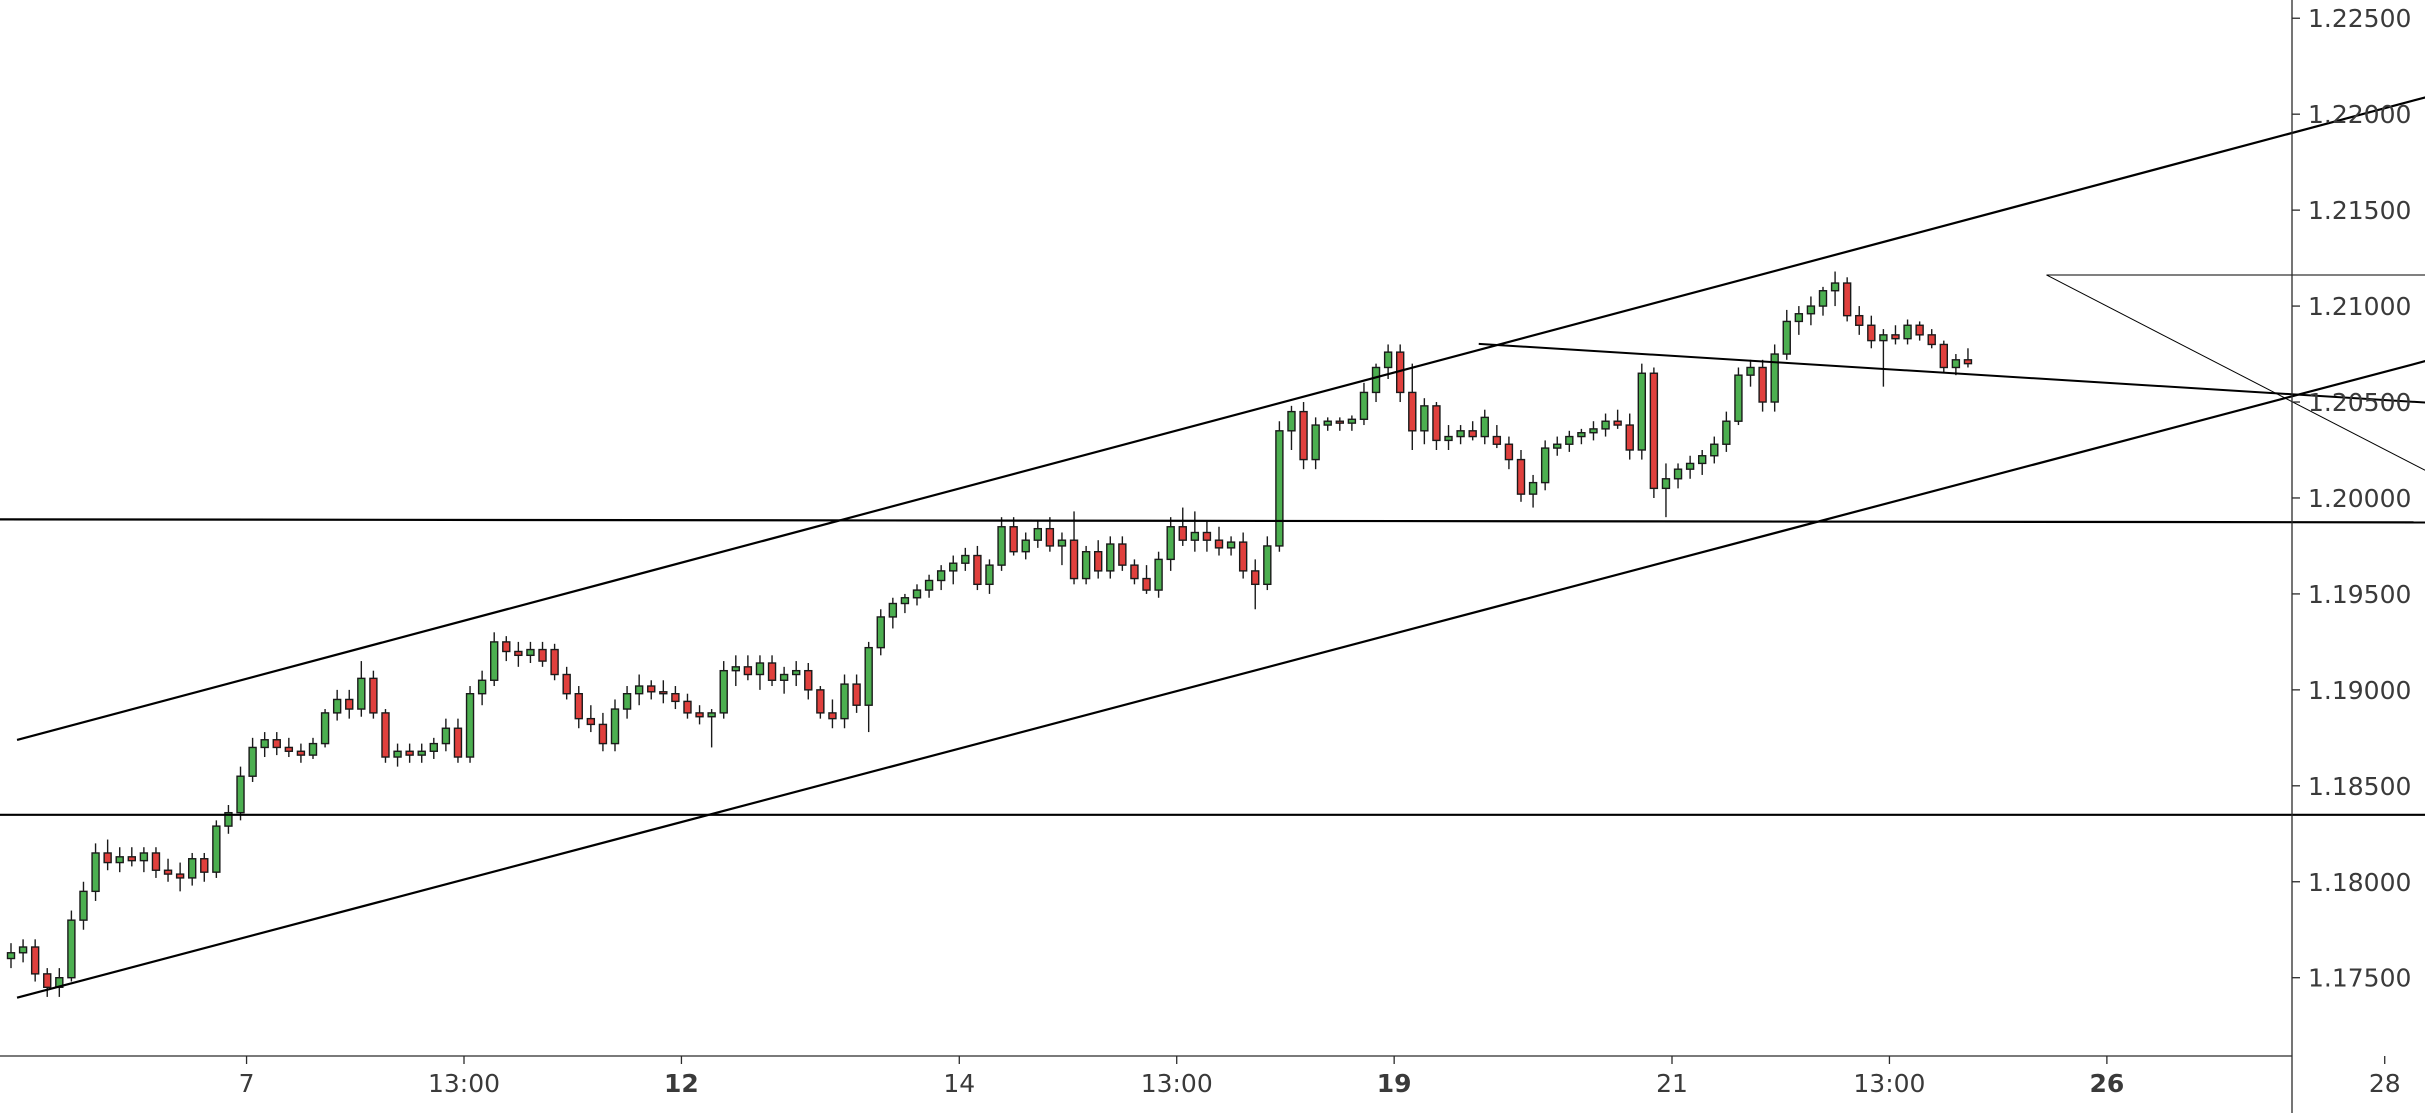 This screenshot has height=1113, width=2425. I want to click on price-tick-label: 1.20000, so click(2359, 498).